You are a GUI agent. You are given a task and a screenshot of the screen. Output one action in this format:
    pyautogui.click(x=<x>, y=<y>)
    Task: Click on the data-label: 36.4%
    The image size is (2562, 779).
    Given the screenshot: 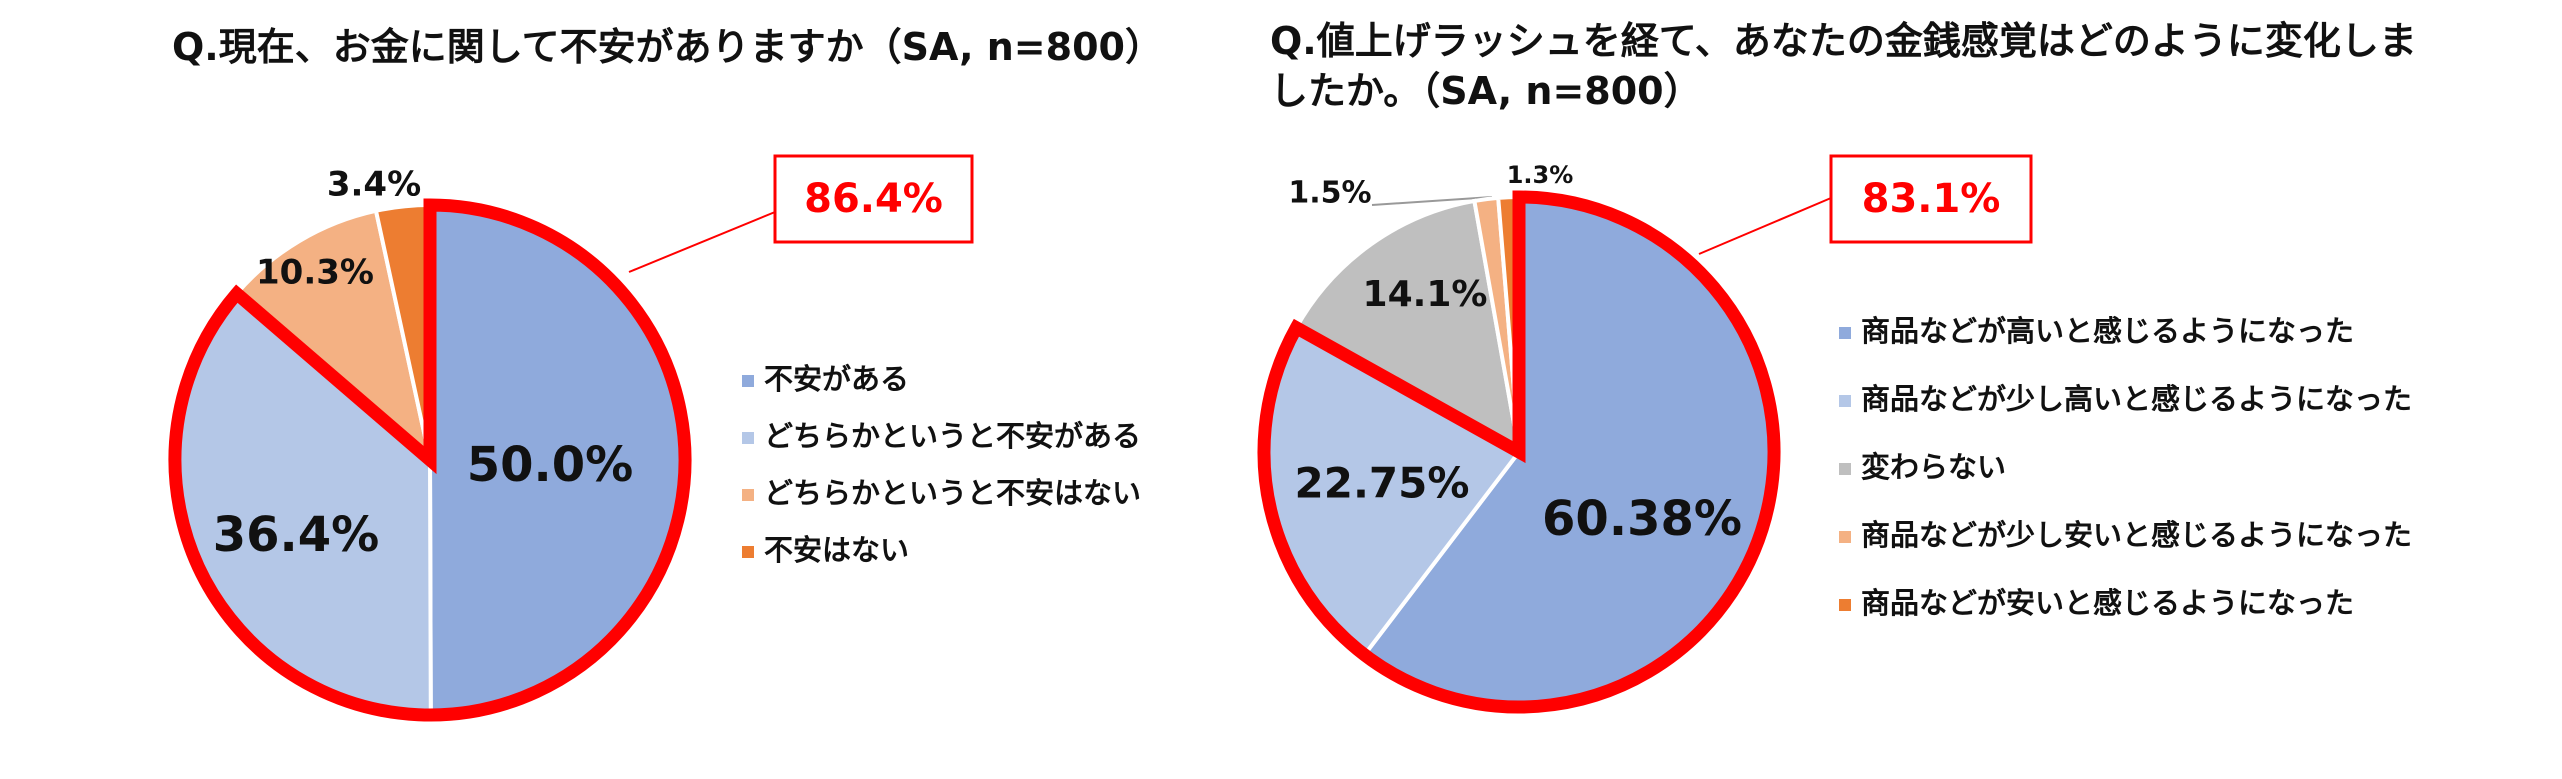 What is the action you would take?
    pyautogui.click(x=296, y=535)
    